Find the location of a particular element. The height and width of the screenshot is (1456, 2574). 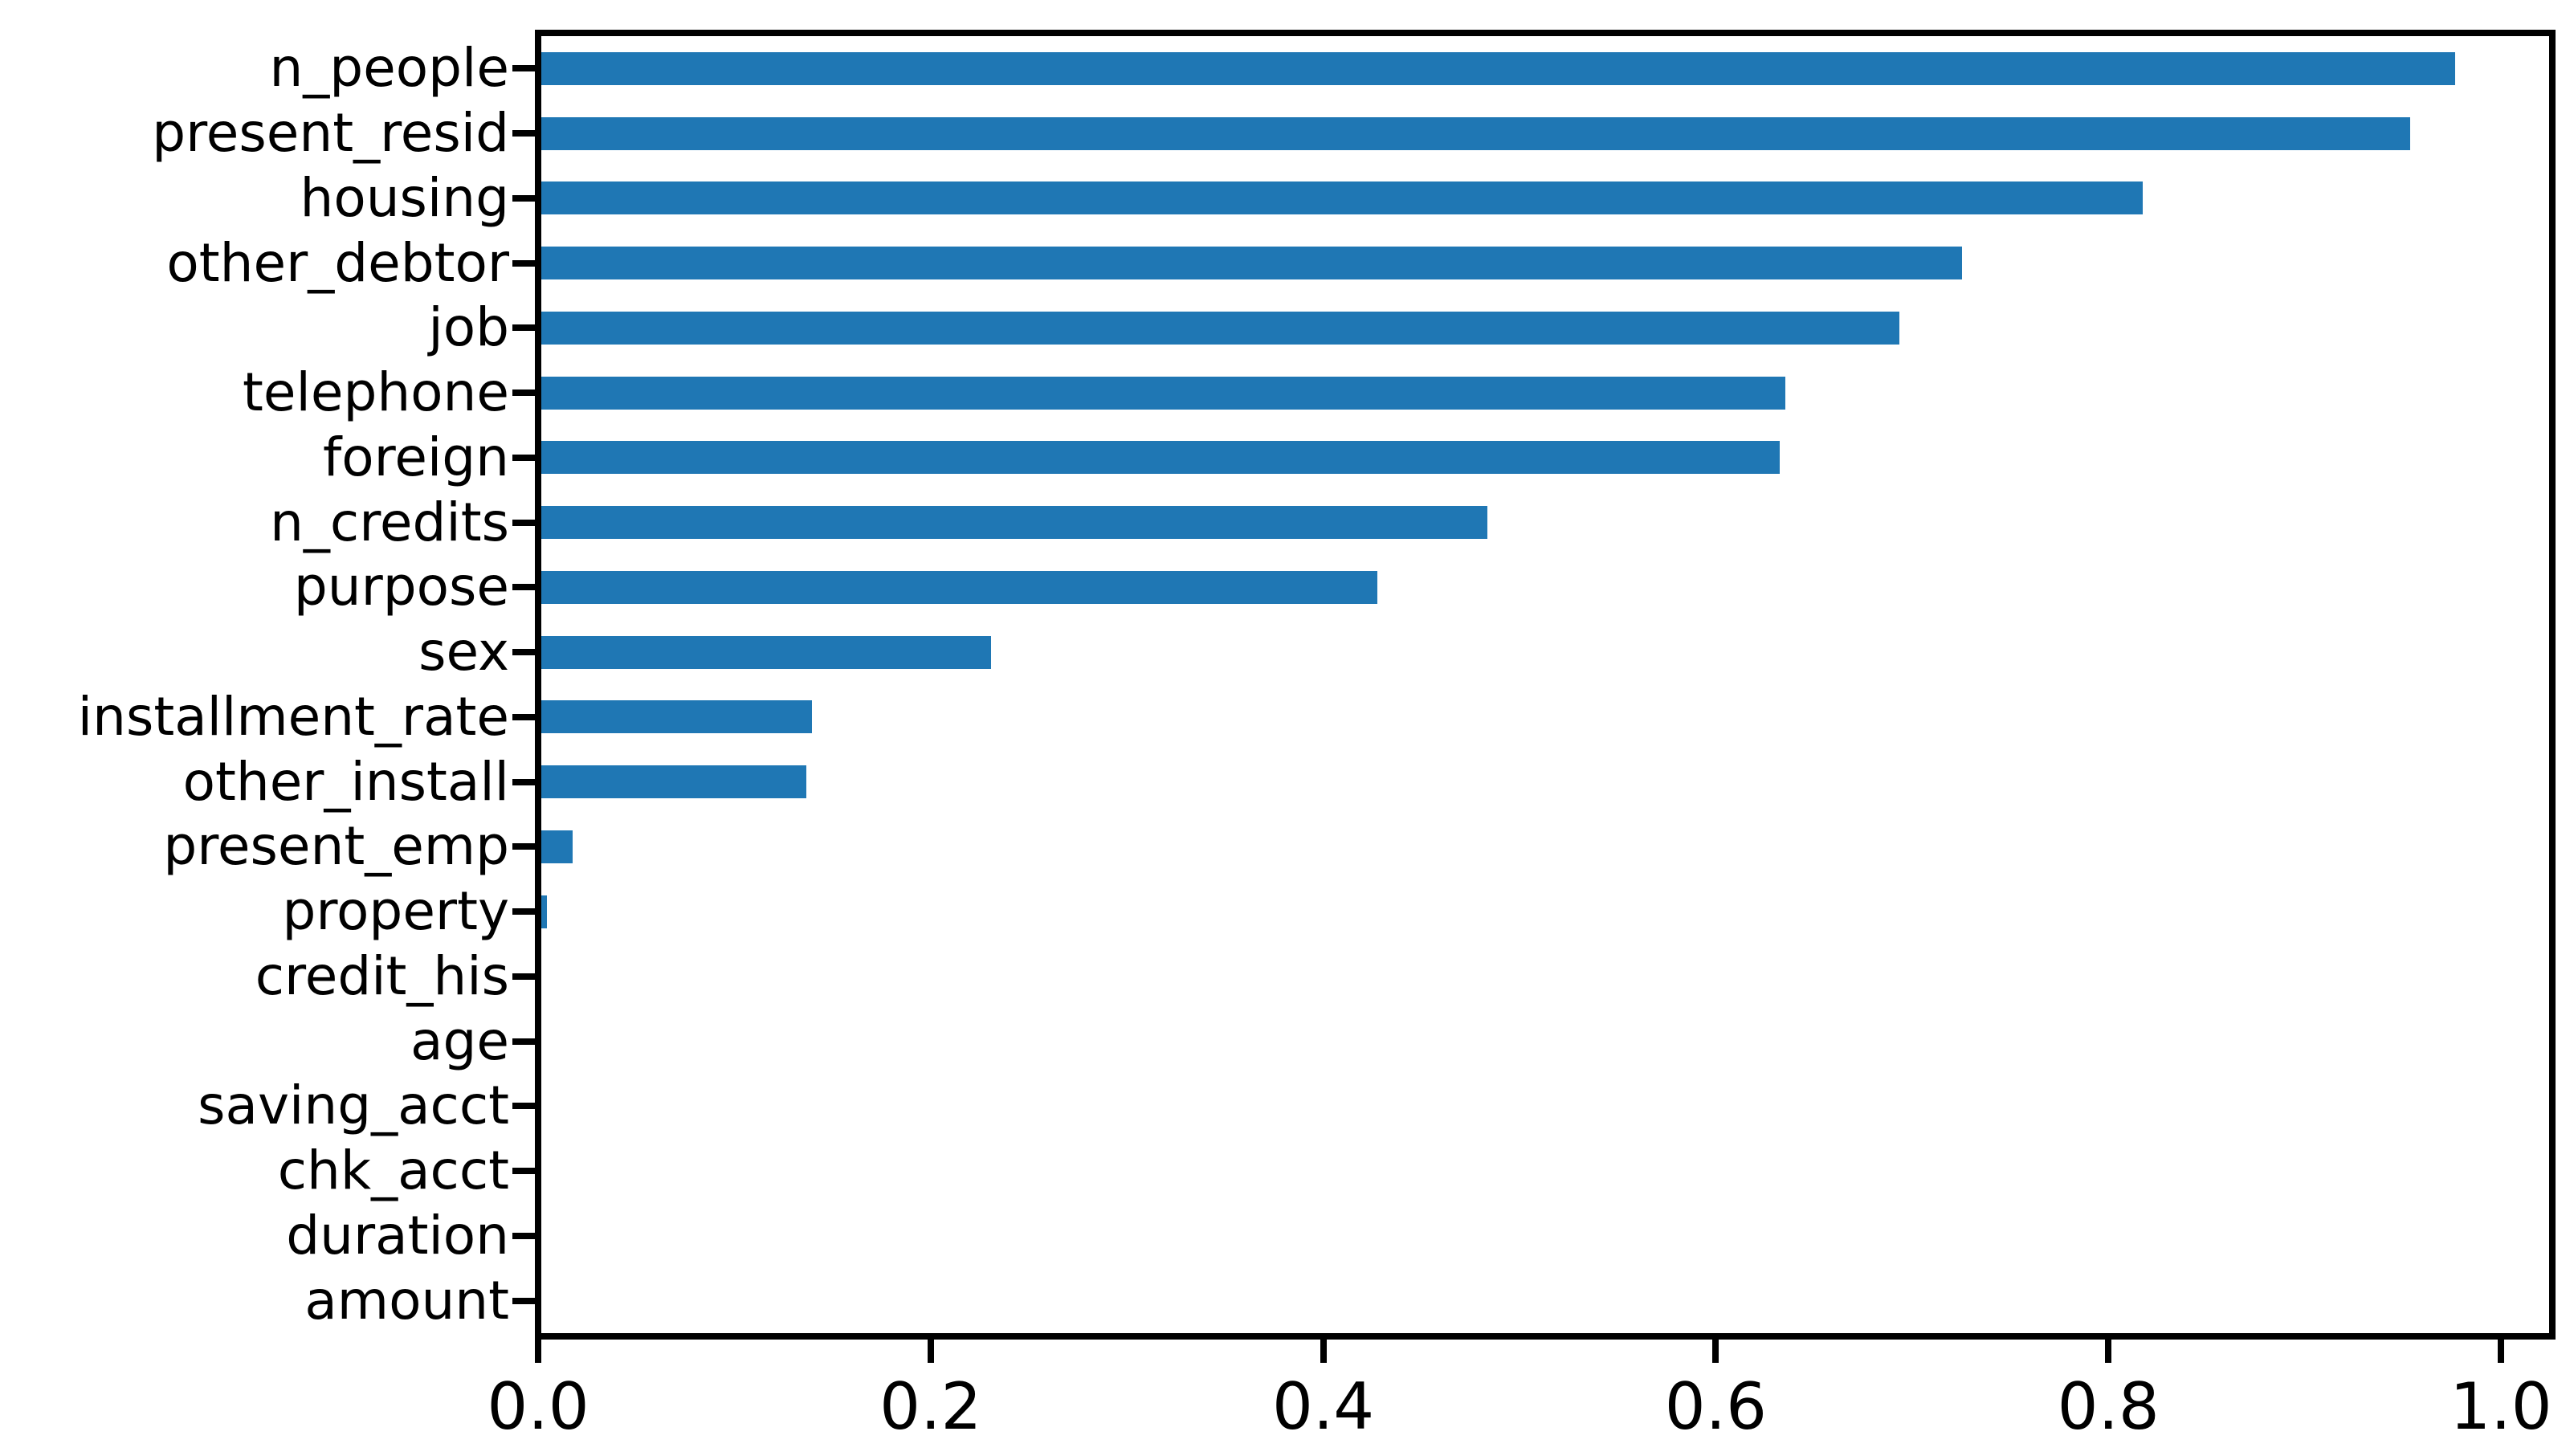

x-tick-label-1.0: 1.0 is located at coordinates (2501, 1406).